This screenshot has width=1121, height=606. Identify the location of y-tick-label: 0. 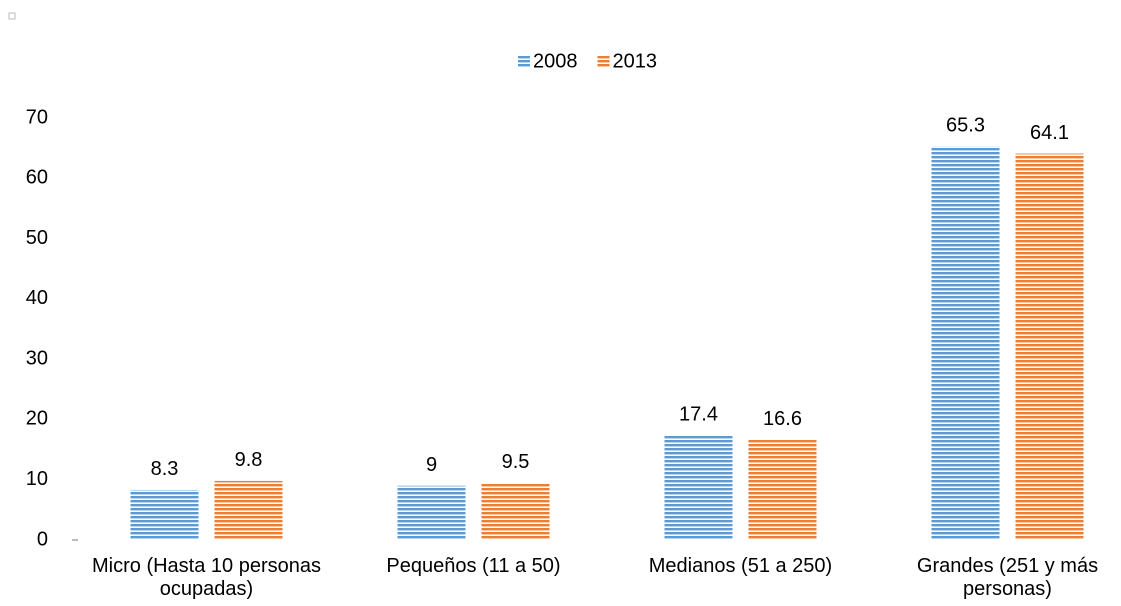
(42, 539).